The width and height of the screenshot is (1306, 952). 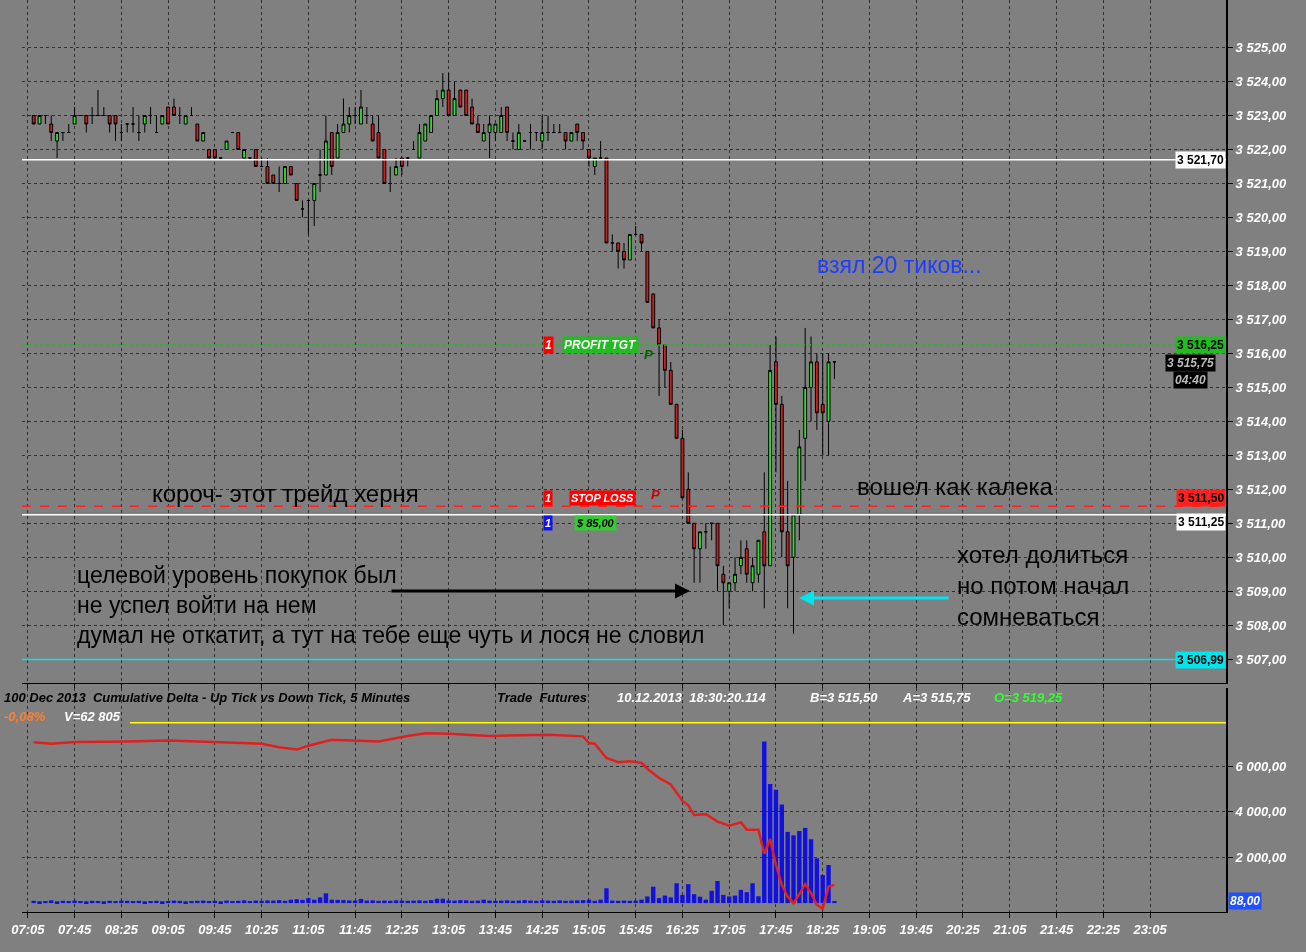 I want to click on y-tick-label: 3 525,00, so click(x=1261, y=48).